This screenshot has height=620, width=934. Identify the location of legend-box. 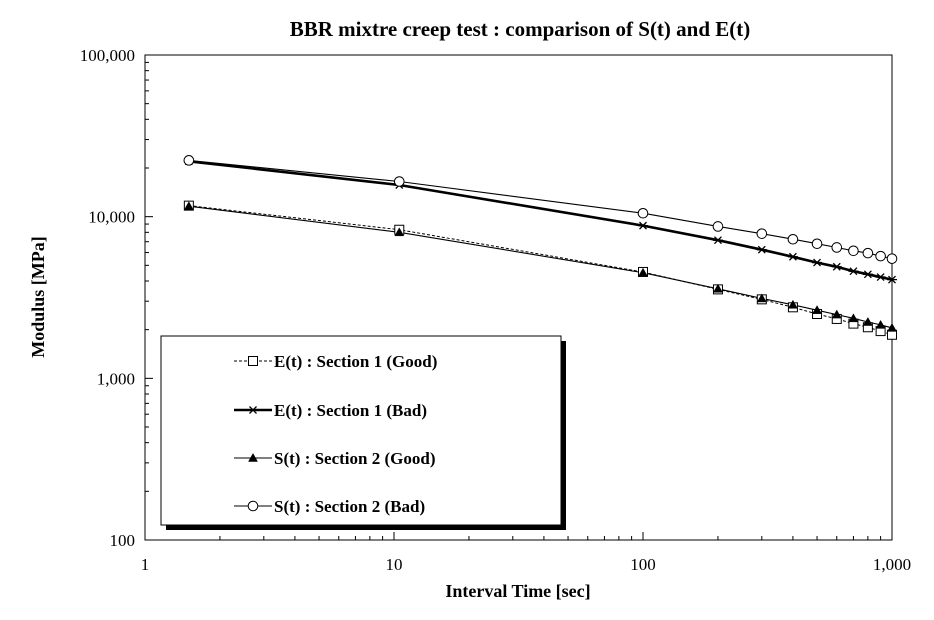
(361, 430).